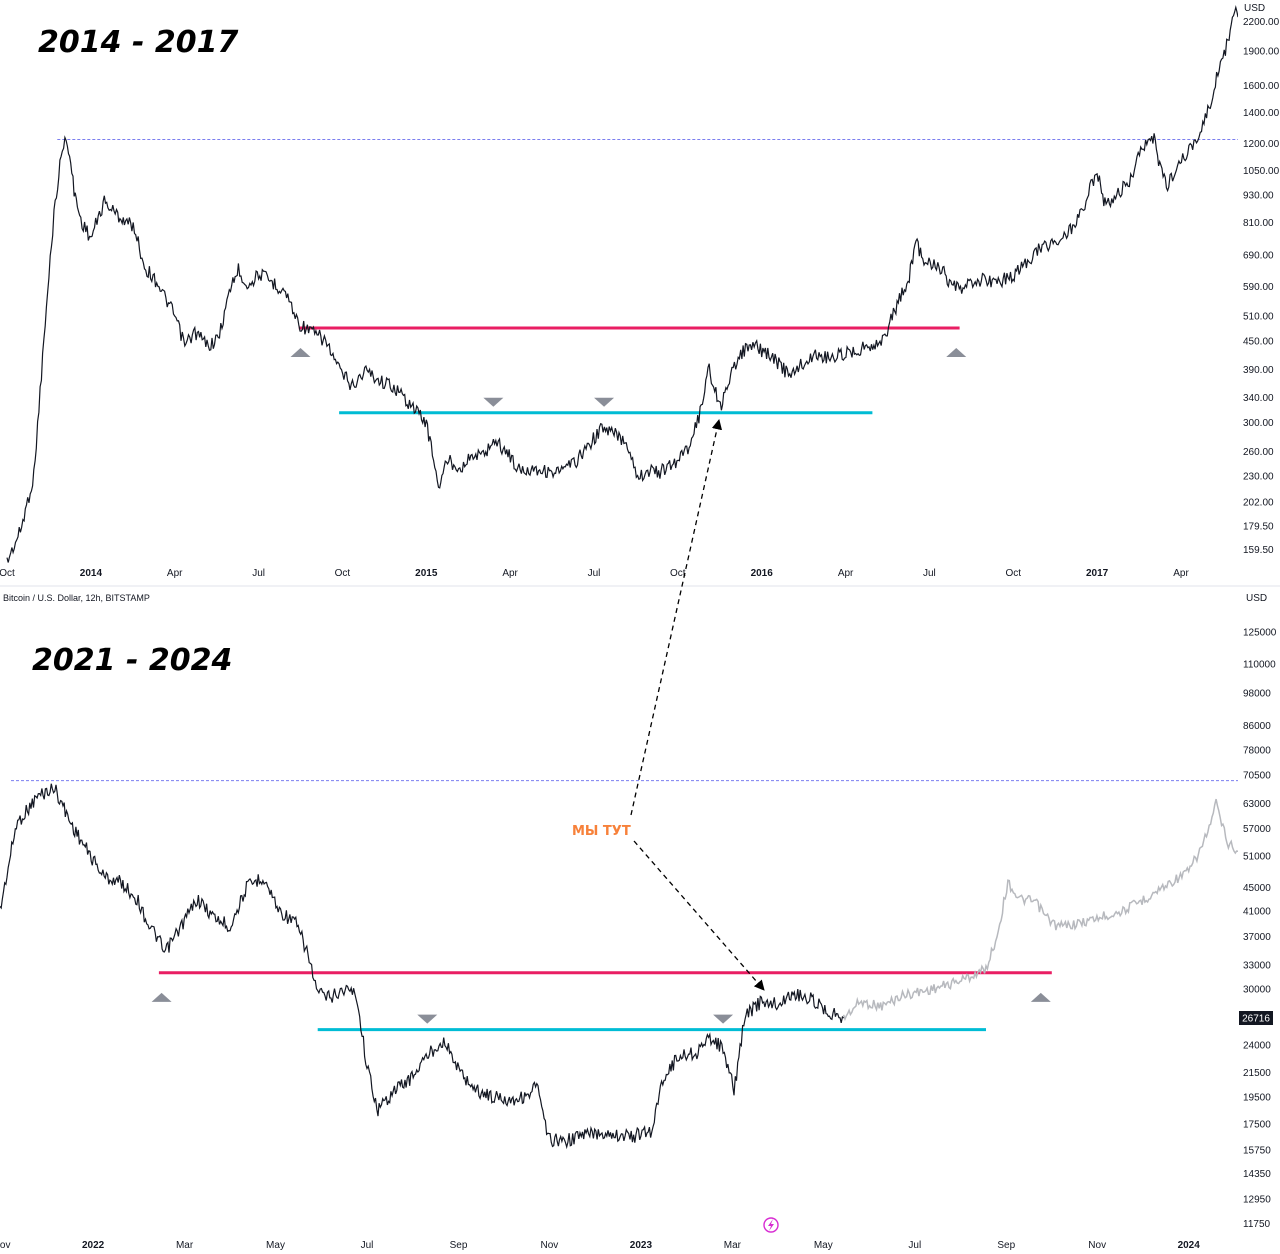 The image size is (1280, 1254). What do you see at coordinates (601, 831) in the screenshot?
I see `we-are-here-label: МЫ ТУТ` at bounding box center [601, 831].